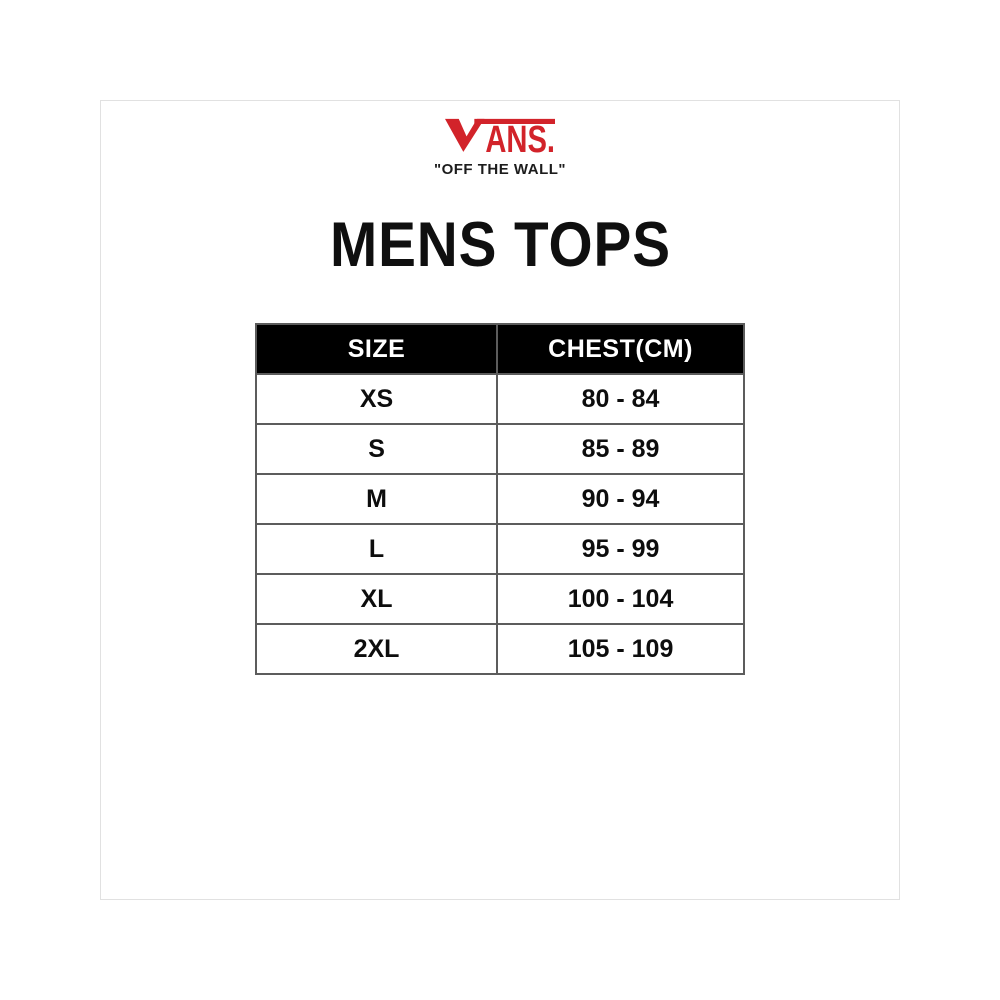 The width and height of the screenshot is (1000, 1000). I want to click on chest-cell: 80 - 84, so click(620, 399).